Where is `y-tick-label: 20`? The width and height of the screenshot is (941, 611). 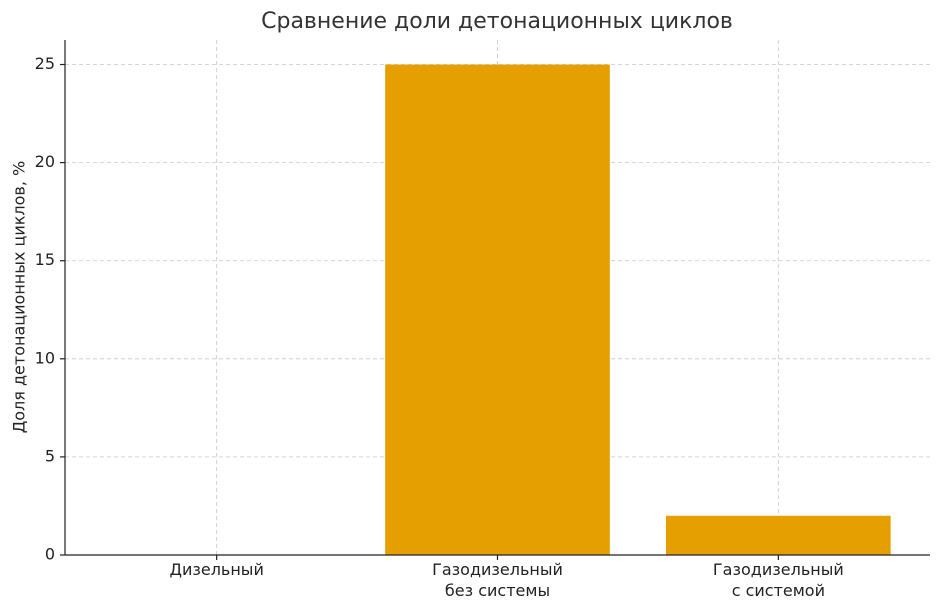 y-tick-label: 20 is located at coordinates (45, 161).